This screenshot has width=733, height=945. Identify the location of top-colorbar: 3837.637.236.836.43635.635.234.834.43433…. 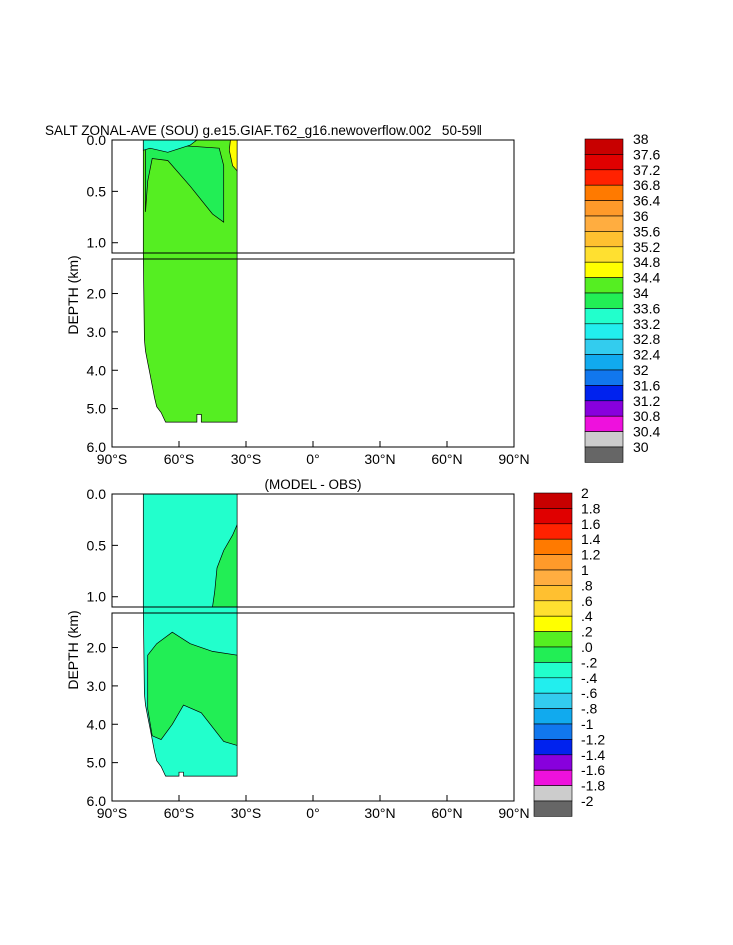
(622, 297).